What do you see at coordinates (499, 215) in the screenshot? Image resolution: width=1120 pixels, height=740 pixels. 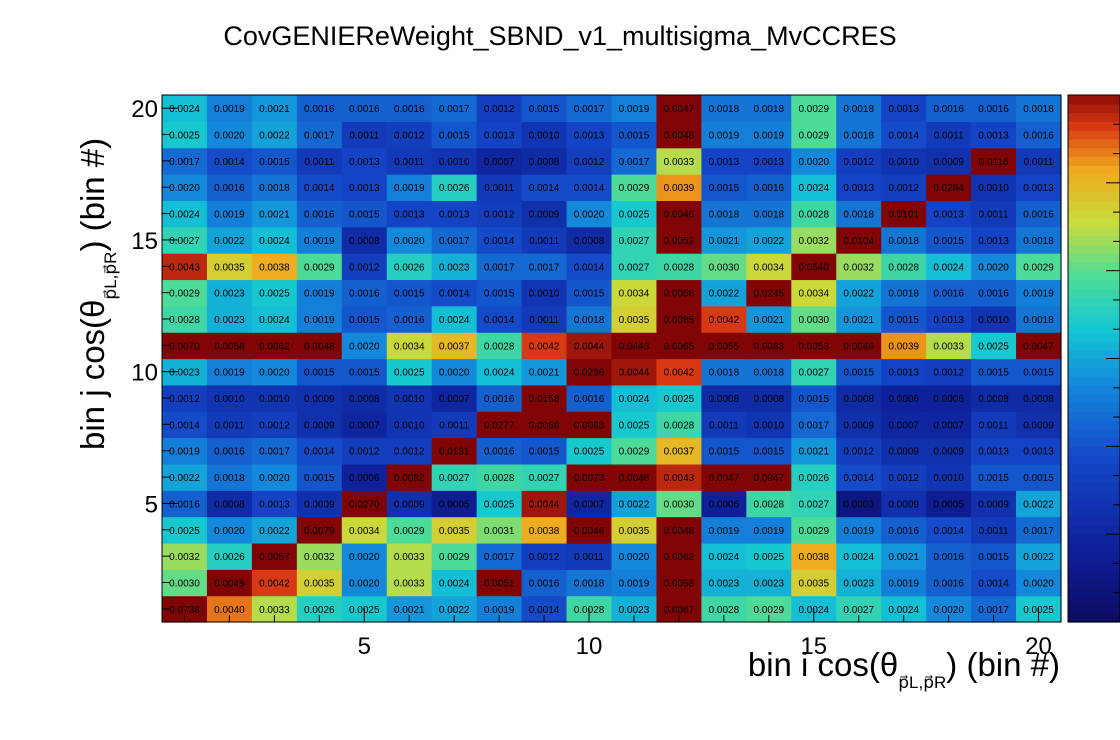 I see `cell-value-label: 0.0012` at bounding box center [499, 215].